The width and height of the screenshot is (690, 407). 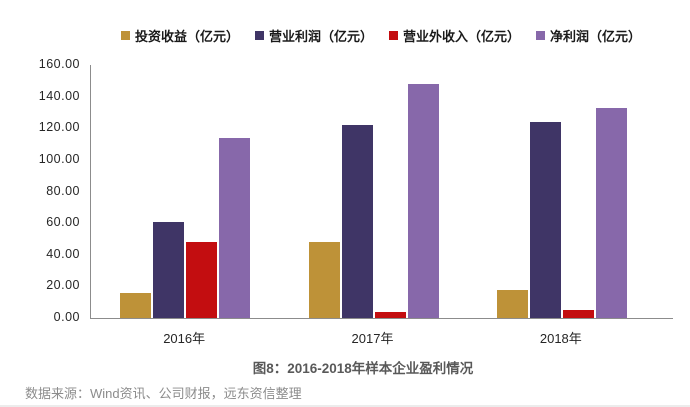 What do you see at coordinates (363, 368) in the screenshot?
I see `figure-caption: 图8：2016-2018年样本企业盈利情况` at bounding box center [363, 368].